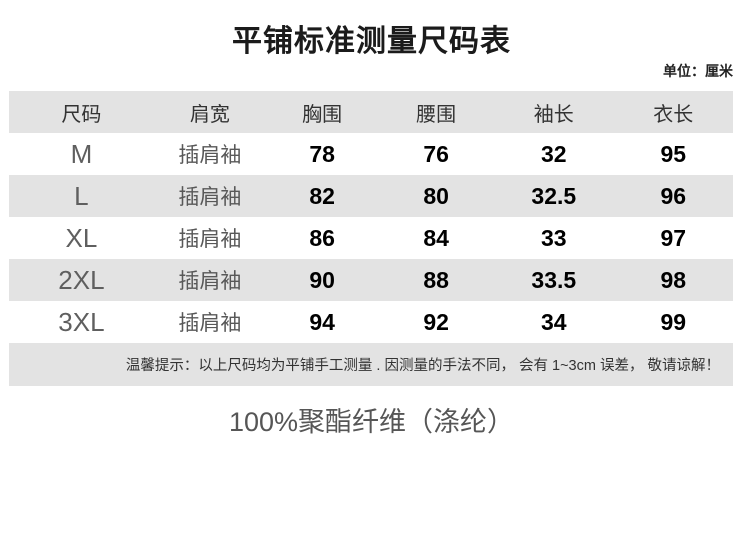  I want to click on length-value: 97, so click(673, 237).